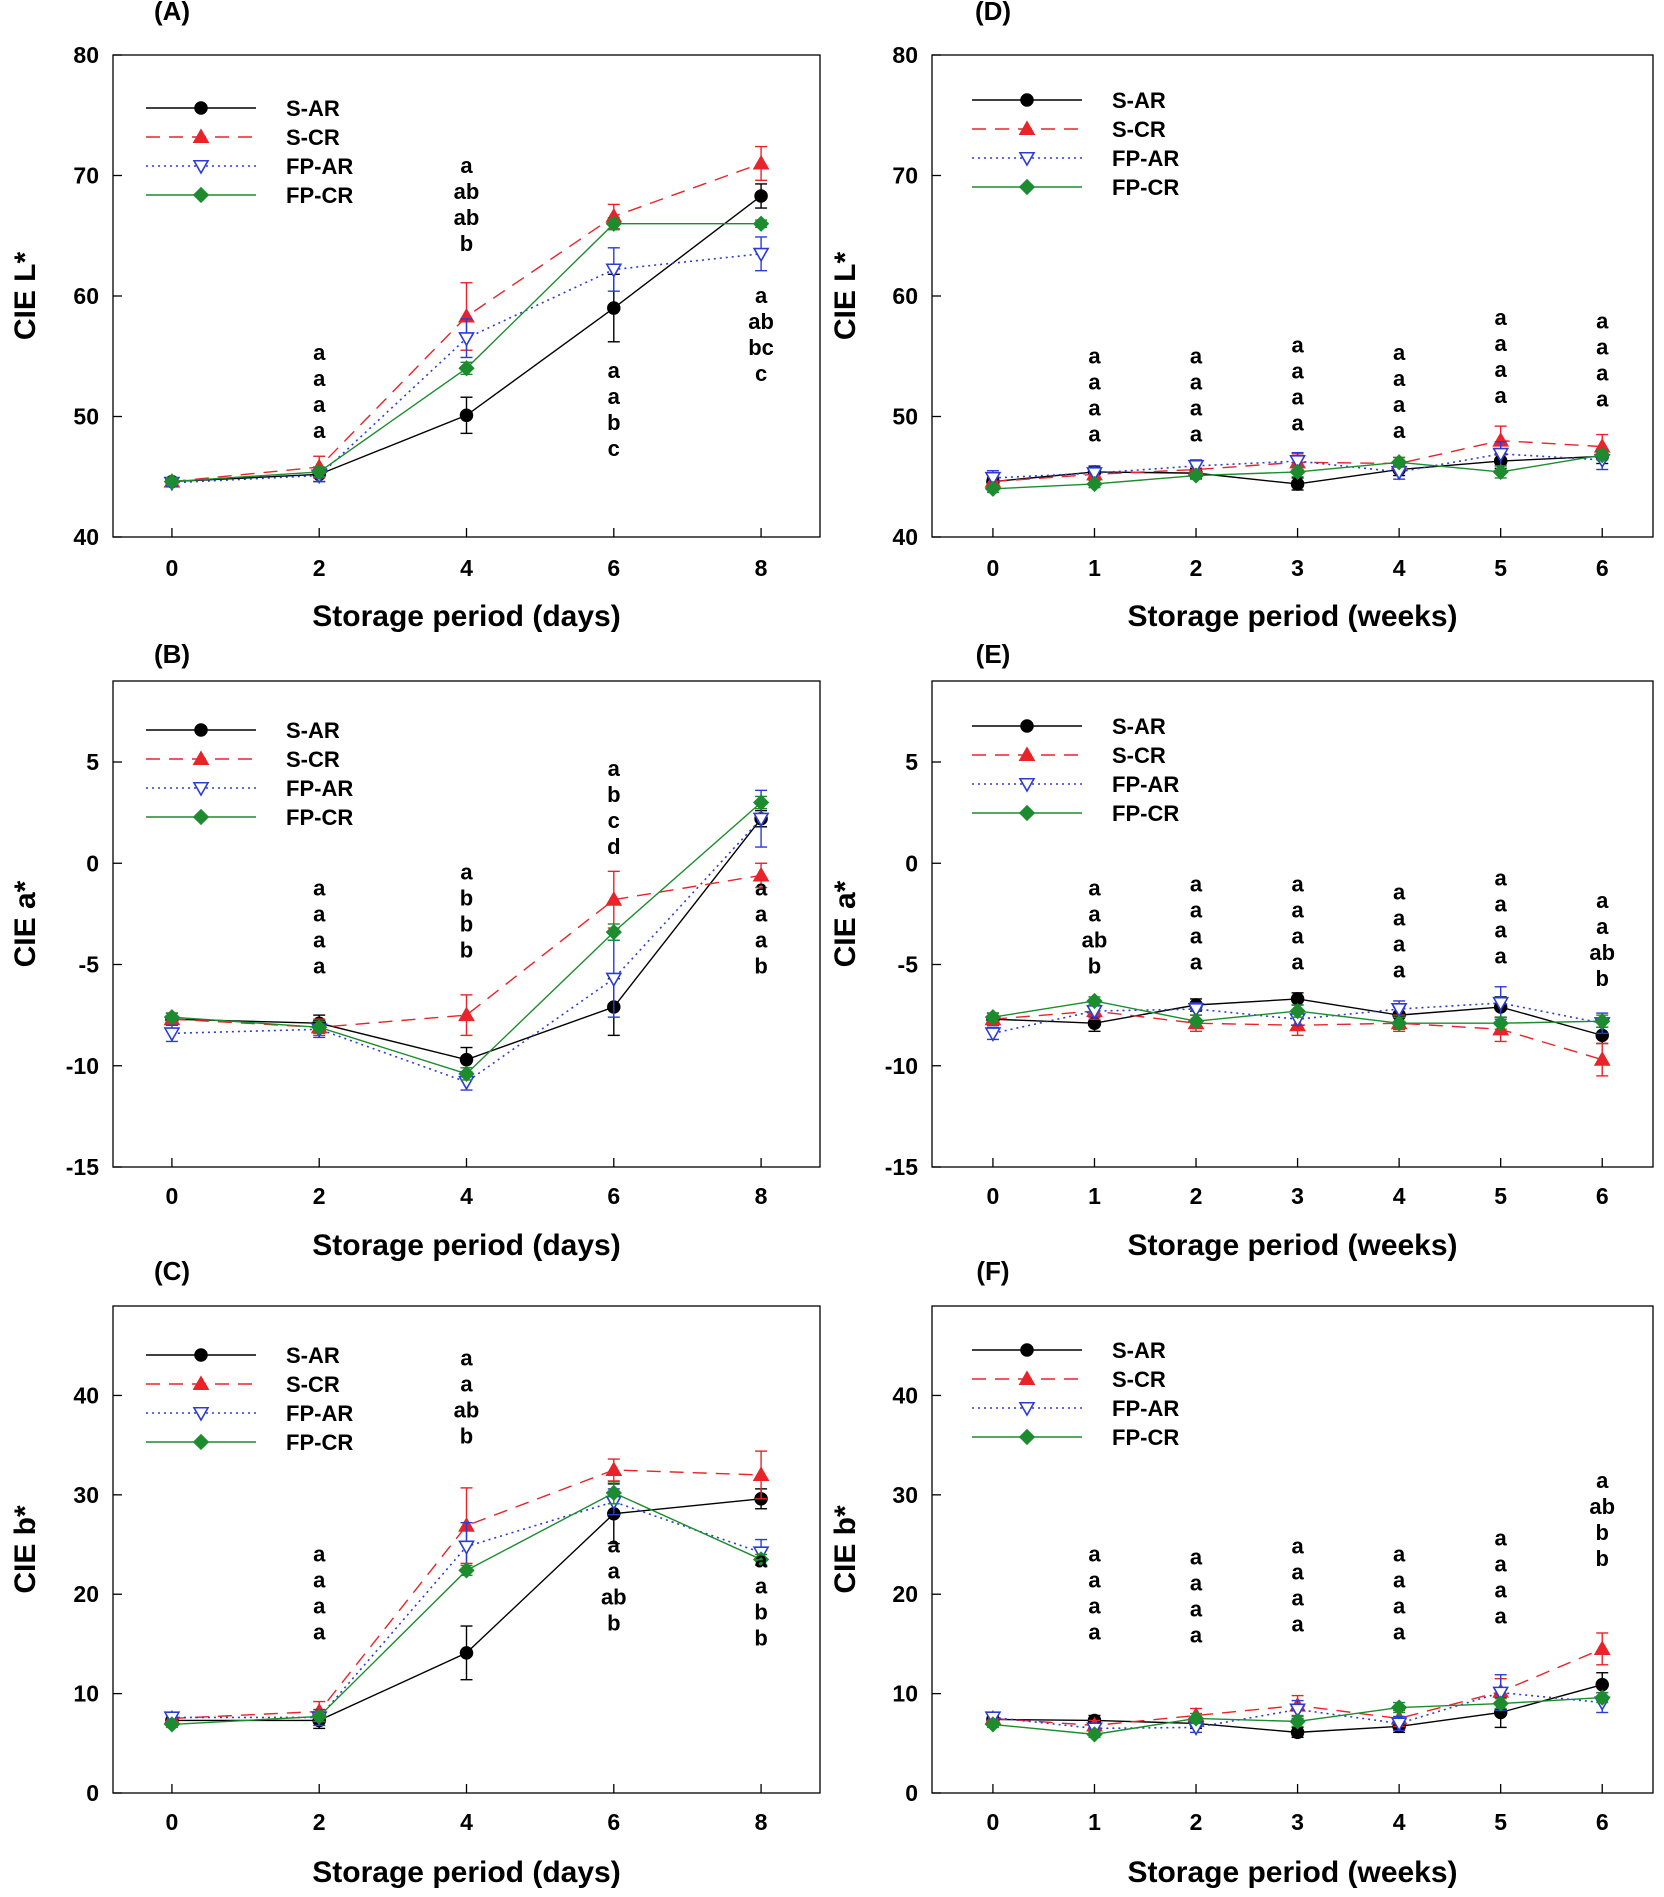 The height and width of the screenshot is (1897, 1664). Describe the element at coordinates (86, 55) in the screenshot. I see `y-tick-label: 80` at that location.